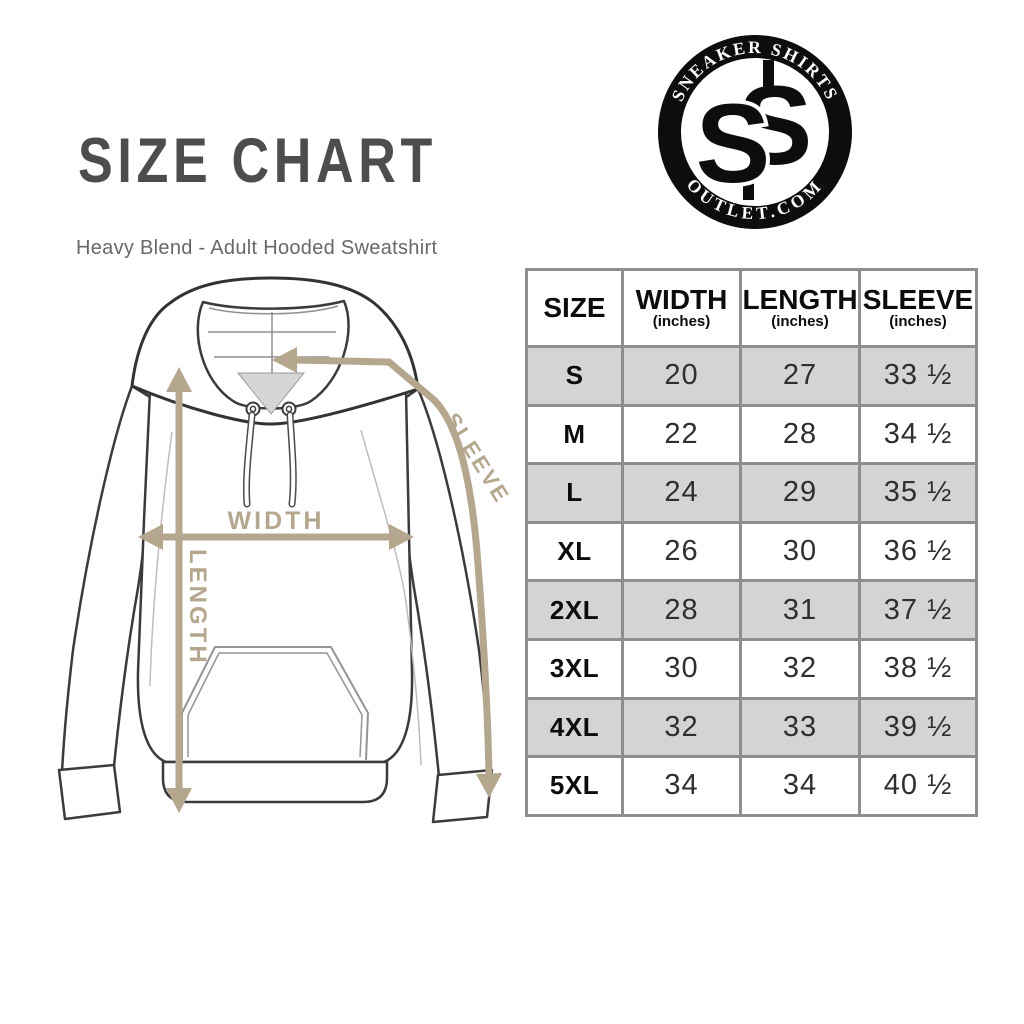 The image size is (1024, 1024). I want to click on value-cell: 33 ½, so click(918, 376).